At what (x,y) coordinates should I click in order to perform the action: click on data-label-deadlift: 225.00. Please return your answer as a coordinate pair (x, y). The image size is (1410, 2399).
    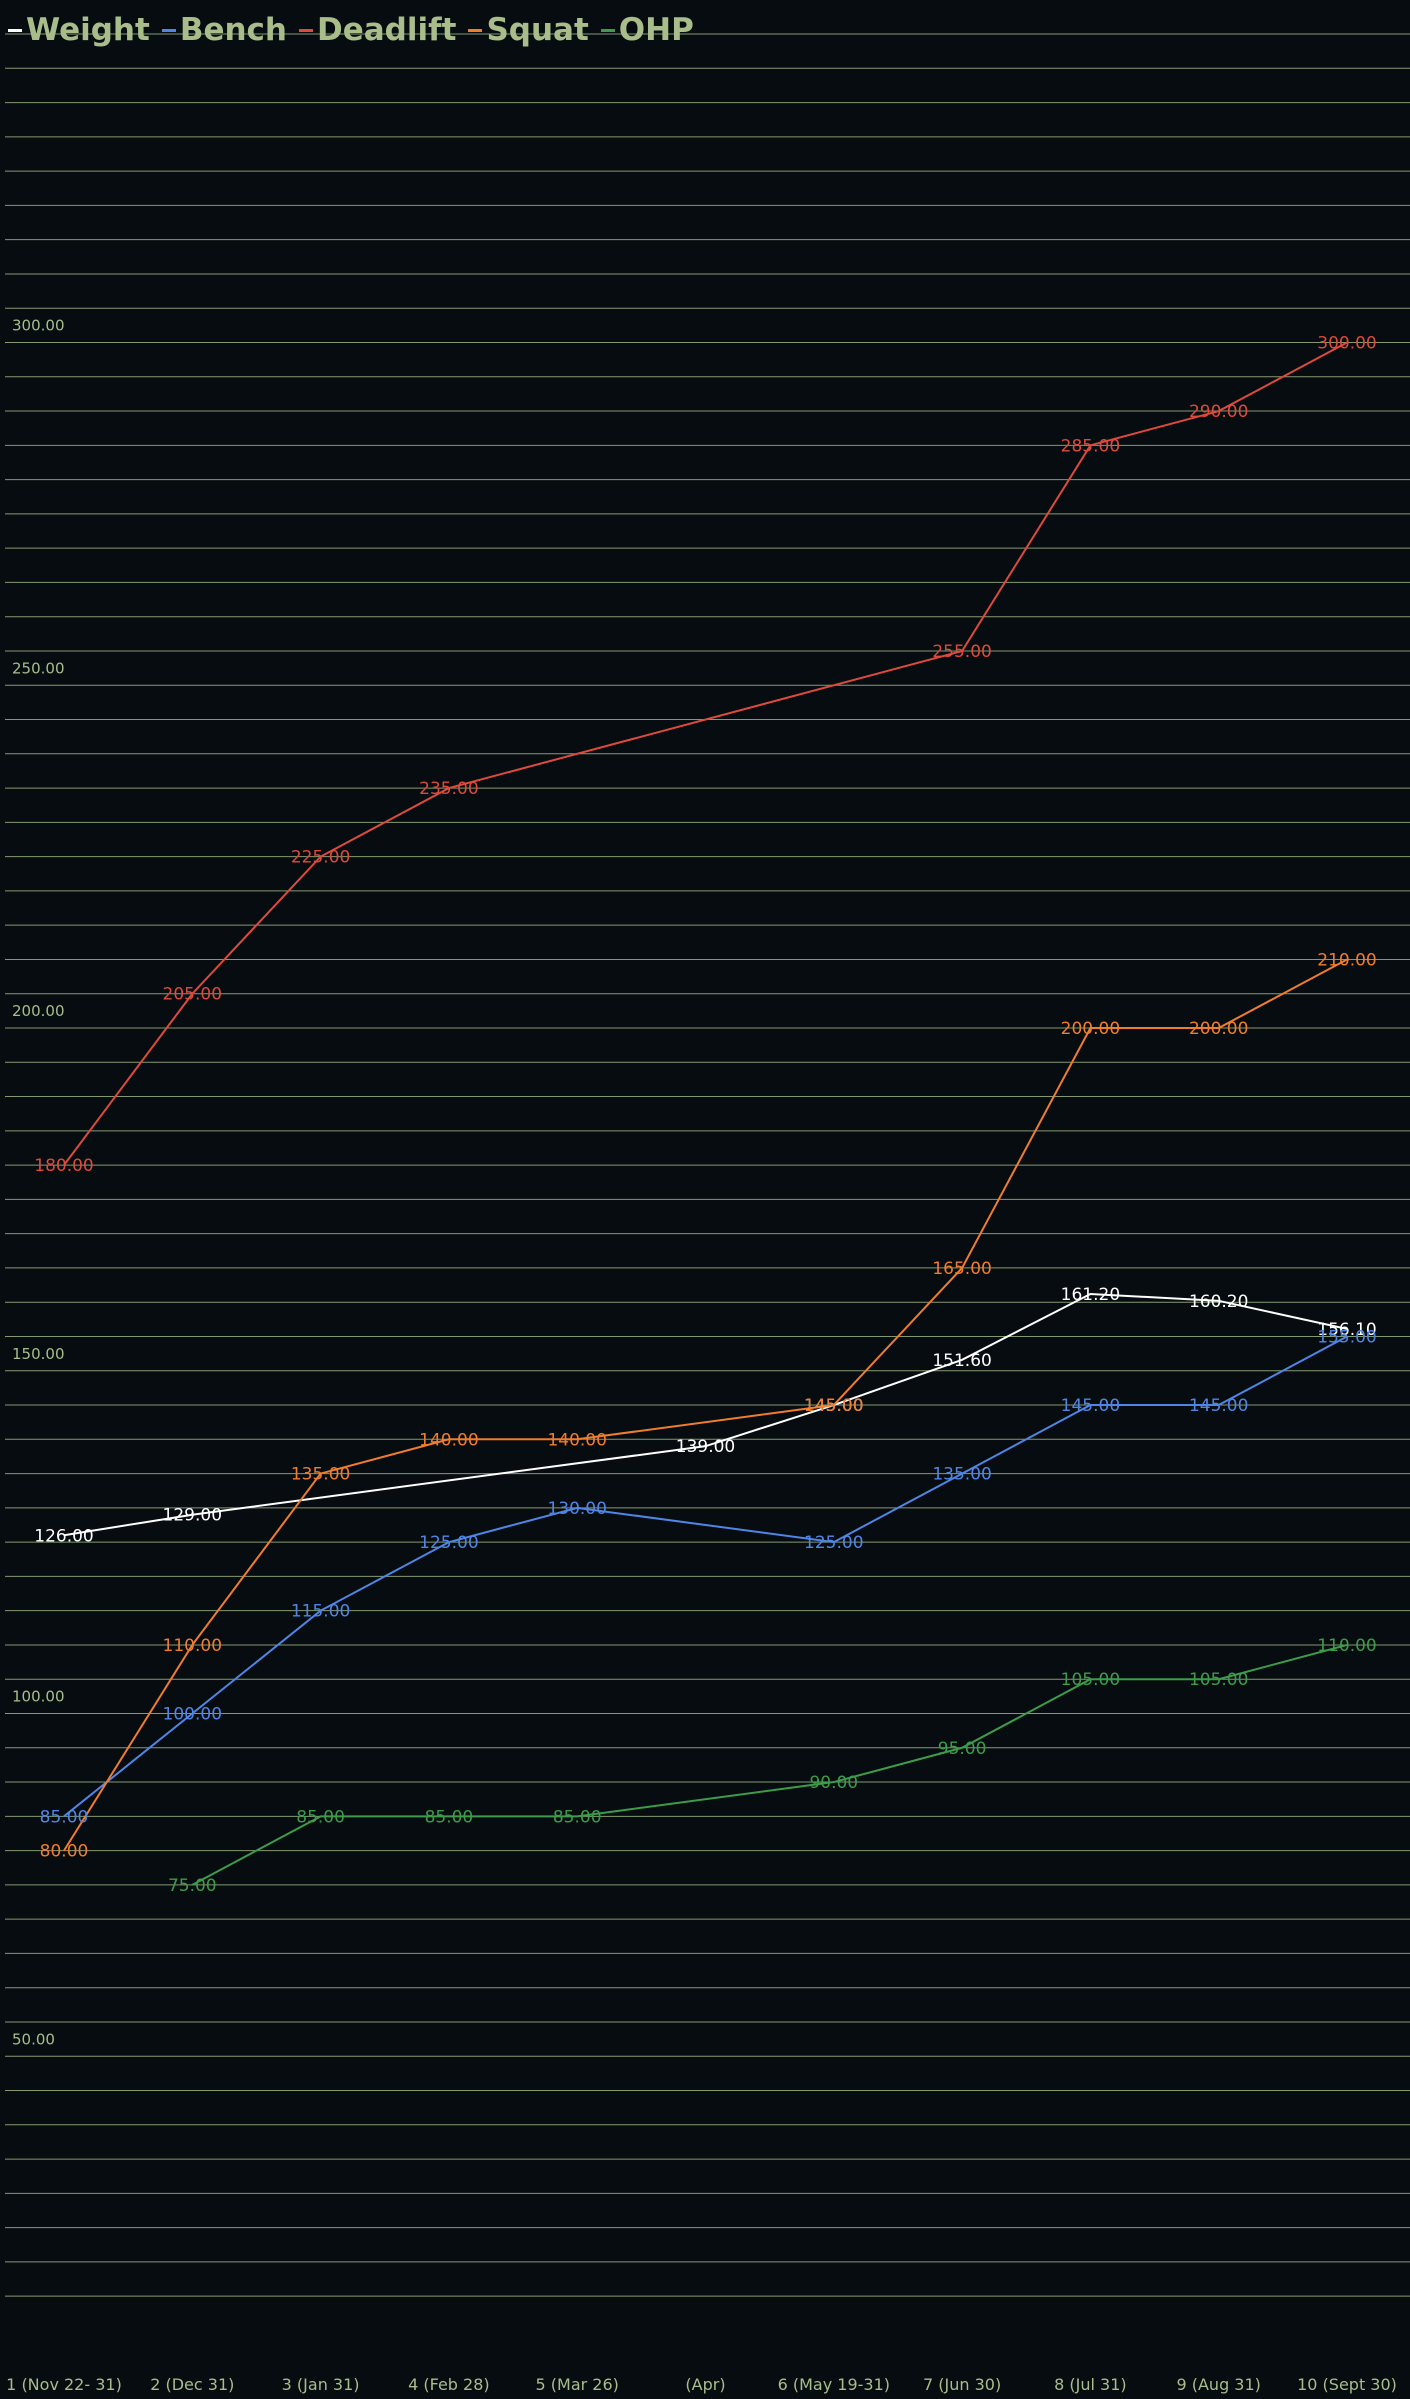
    Looking at the image, I should click on (320, 858).